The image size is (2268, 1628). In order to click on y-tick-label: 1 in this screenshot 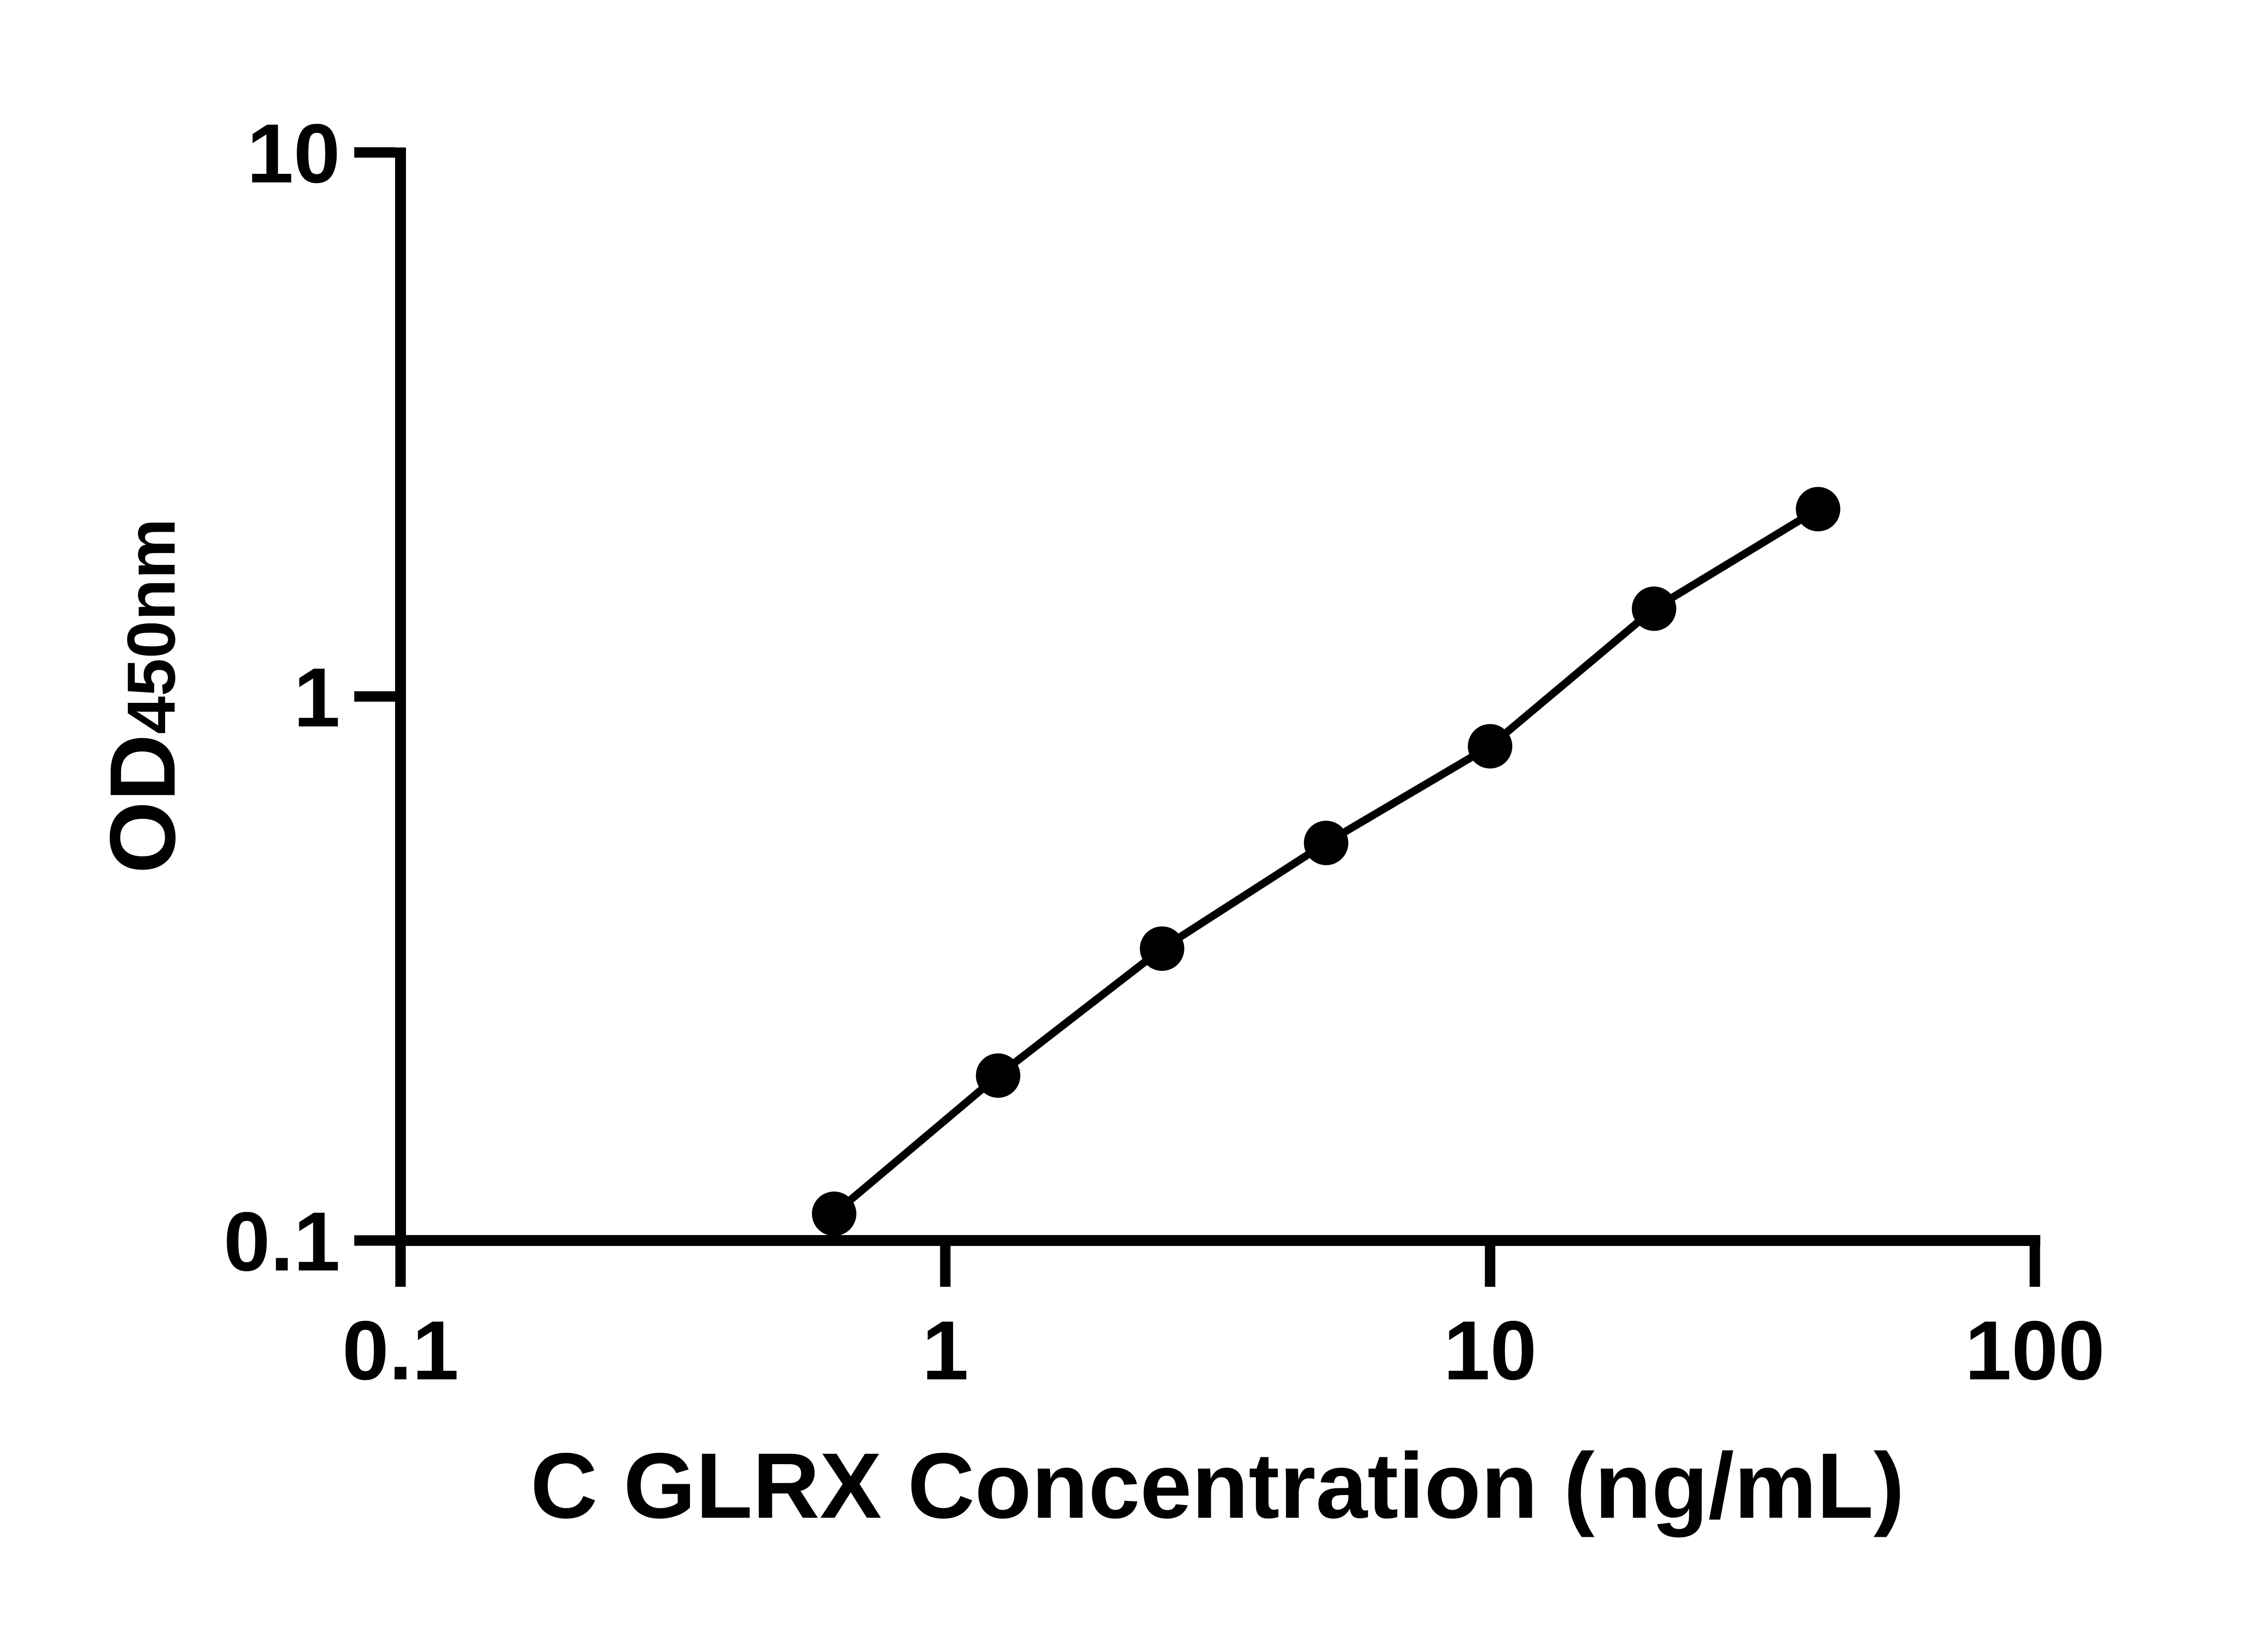, I will do `click(317, 698)`.